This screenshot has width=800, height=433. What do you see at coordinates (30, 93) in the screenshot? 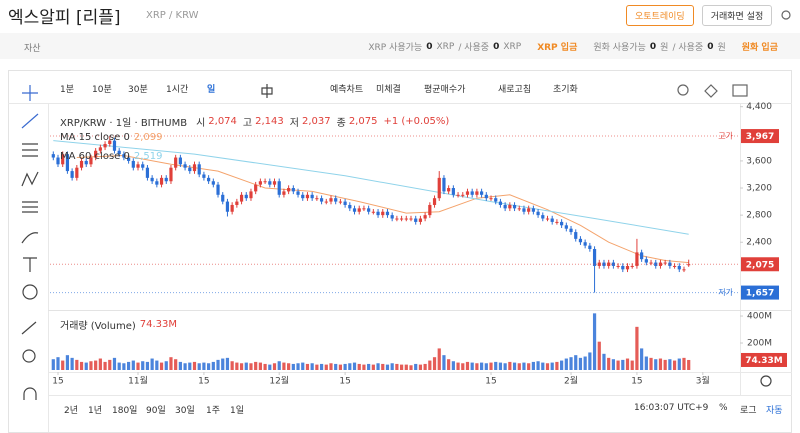
I see `crosshair-tool` at bounding box center [30, 93].